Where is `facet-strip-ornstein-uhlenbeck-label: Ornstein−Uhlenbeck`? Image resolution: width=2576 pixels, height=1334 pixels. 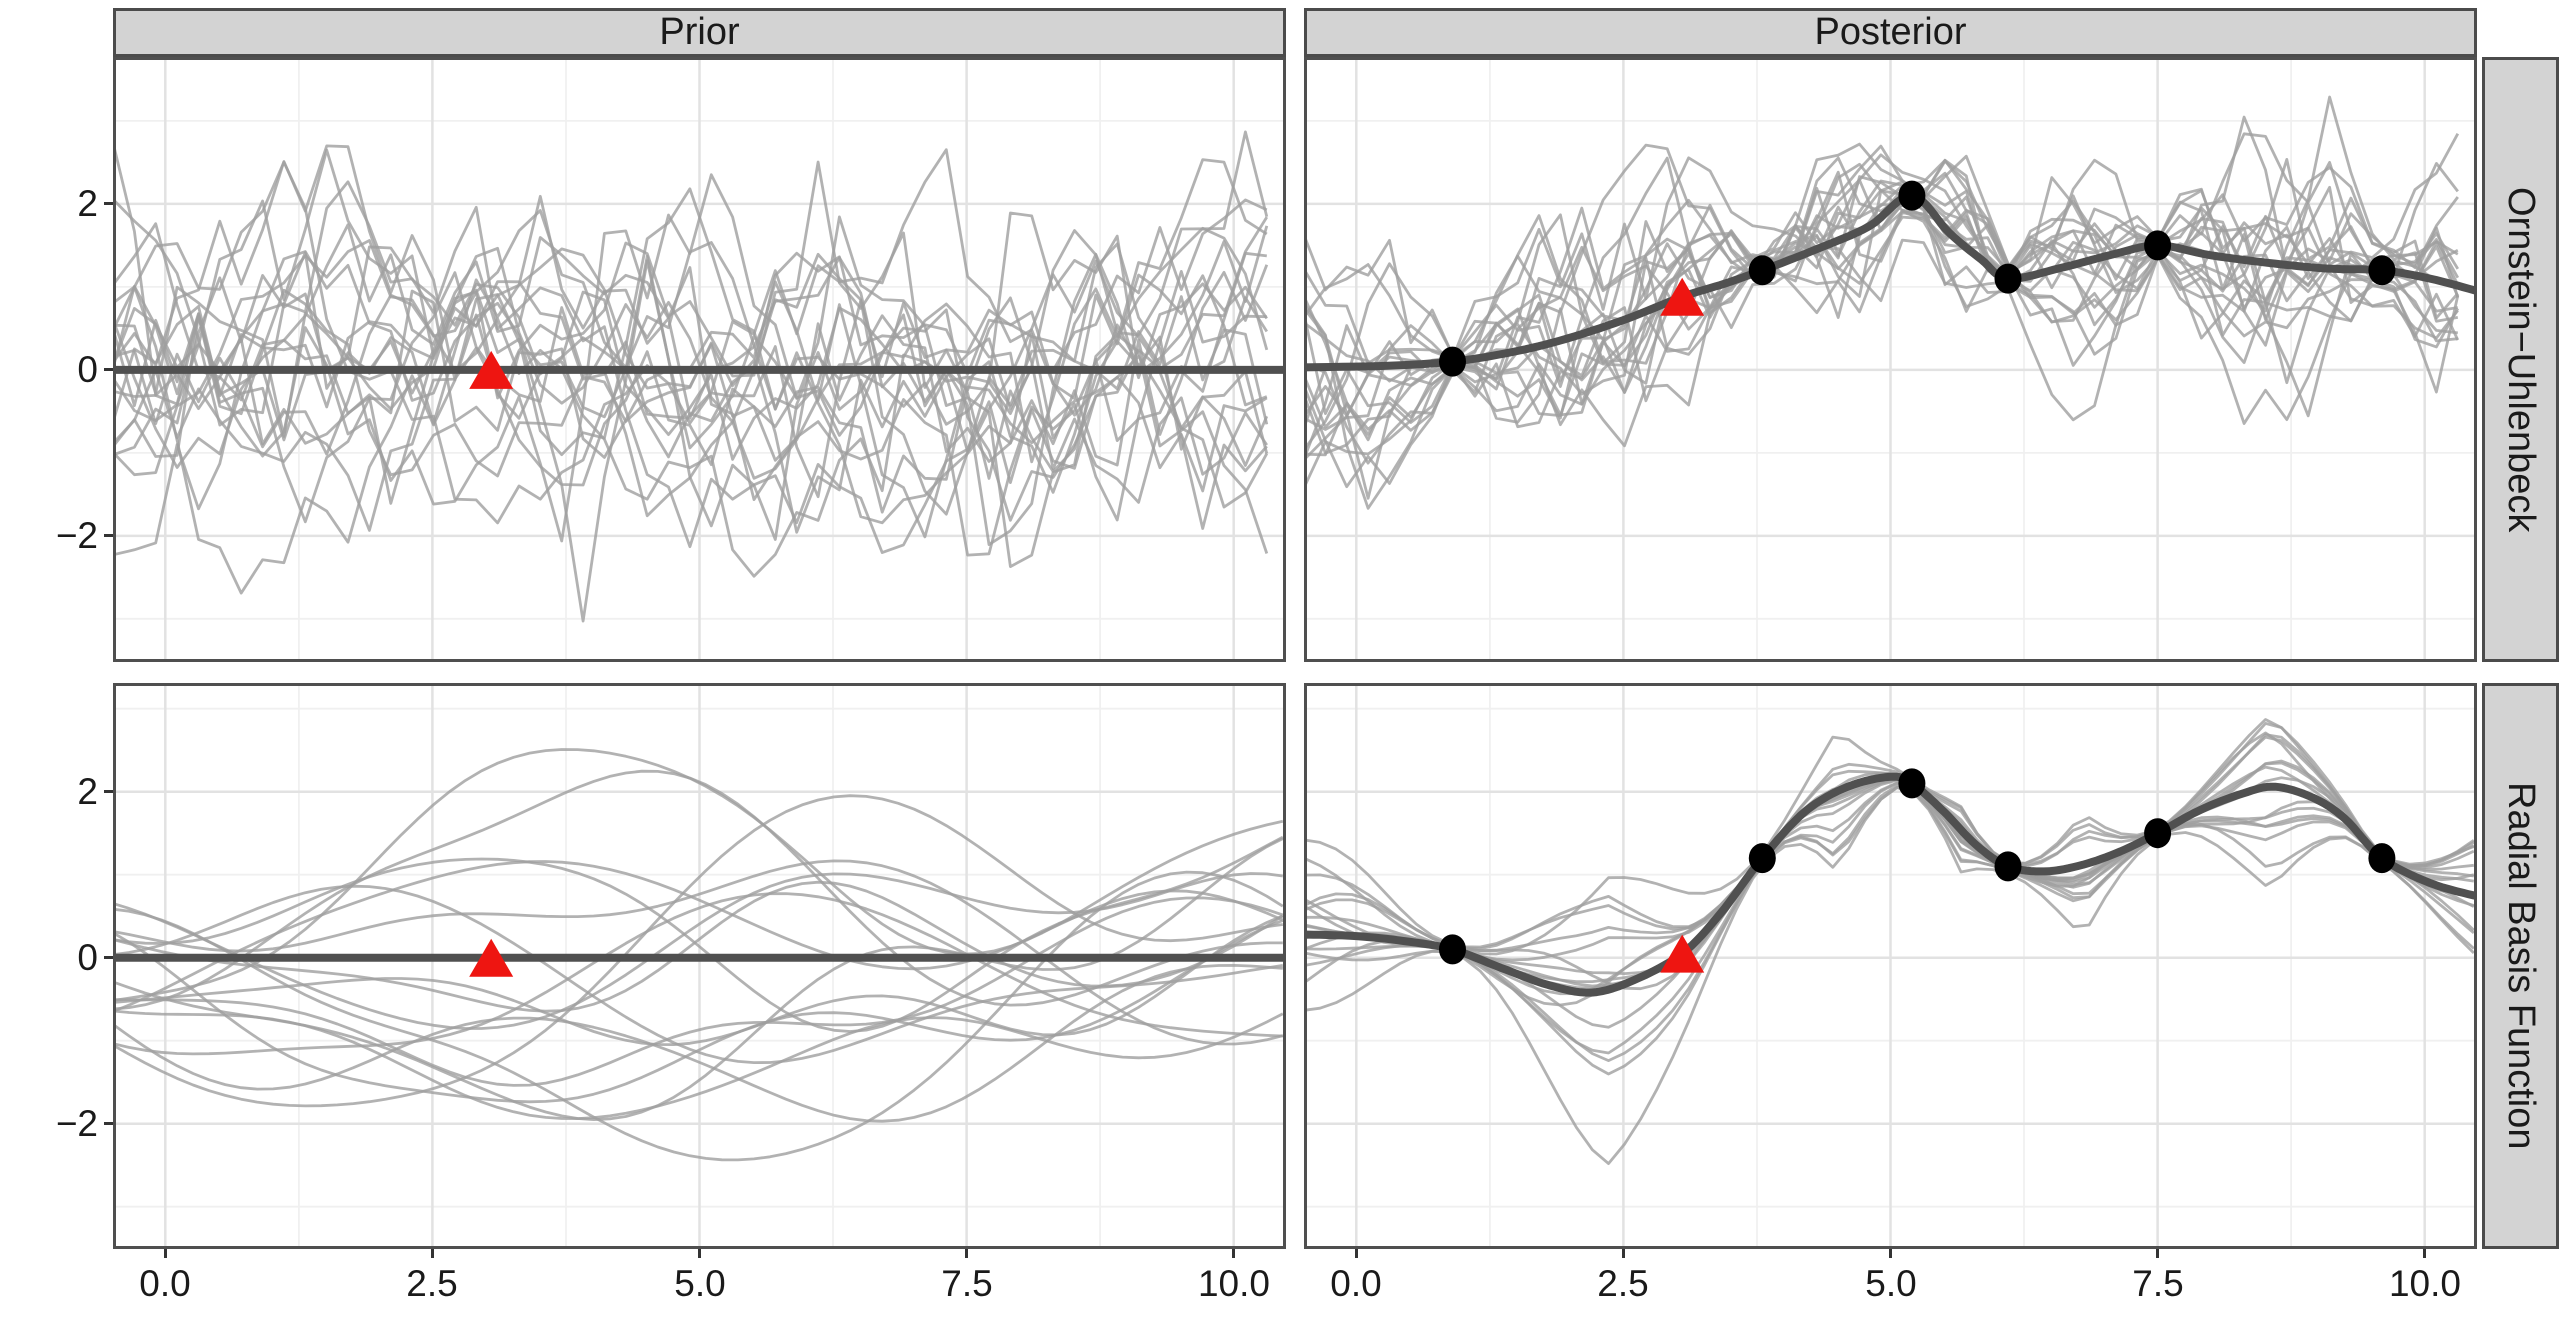
facet-strip-ornstein-uhlenbeck-label: Ornstein−Uhlenbeck is located at coordinates (2521, 359).